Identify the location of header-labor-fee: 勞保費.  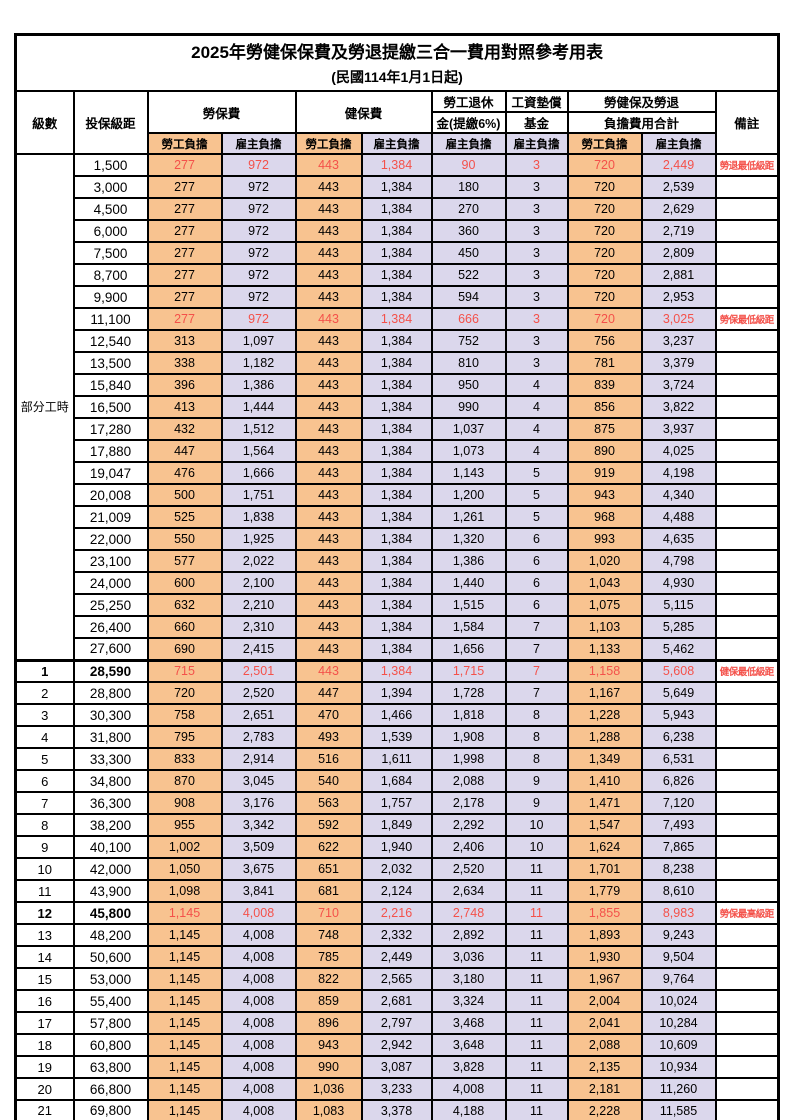
(221, 112).